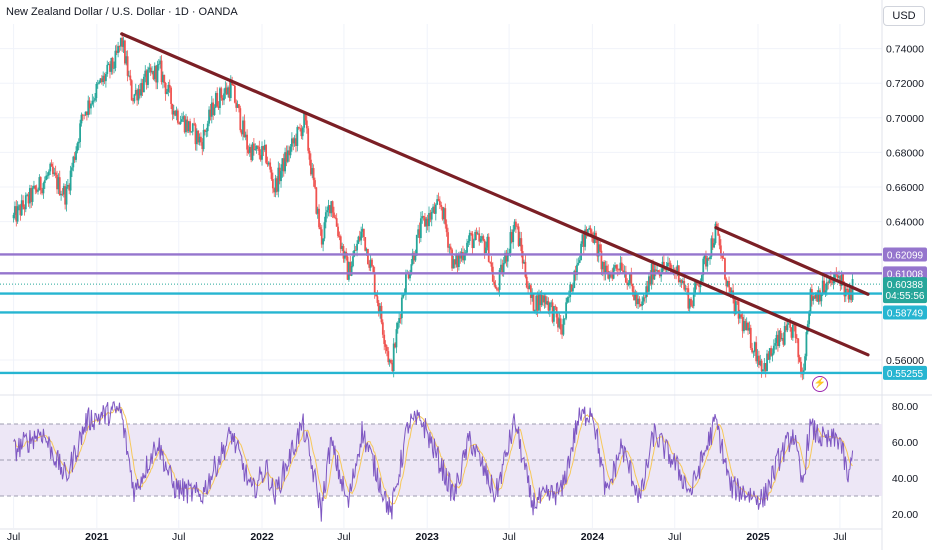 This screenshot has height=550, width=932. Describe the element at coordinates (262, 537) in the screenshot. I see `time-tick-label: 2022` at that location.